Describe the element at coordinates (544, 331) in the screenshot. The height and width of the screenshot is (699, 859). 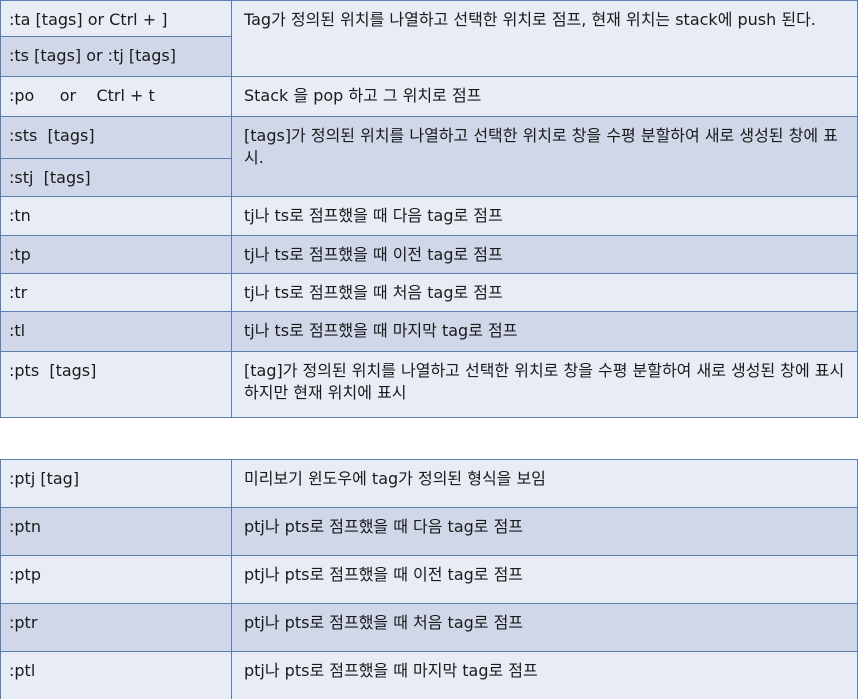
I see `description-cell: tj나 ts로 점프했을 때 마지막 tag로 점프` at that location.